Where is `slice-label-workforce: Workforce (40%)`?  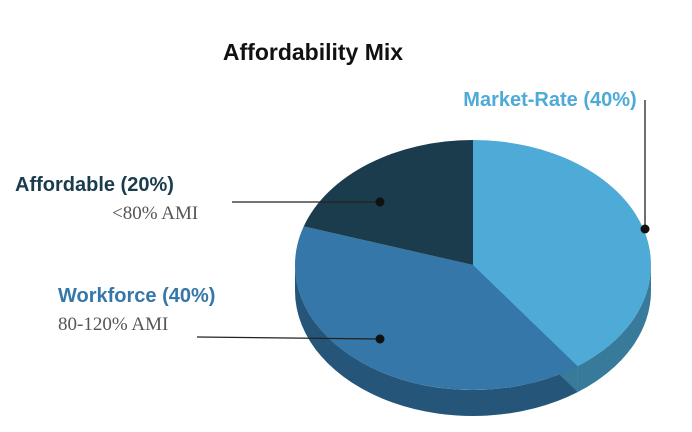
slice-label-workforce: Workforce (40%) is located at coordinates (136, 296).